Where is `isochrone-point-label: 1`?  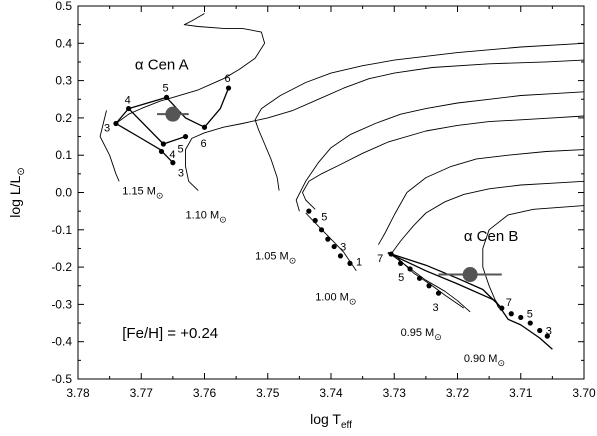 isochrone-point-label: 1 is located at coordinates (359, 262).